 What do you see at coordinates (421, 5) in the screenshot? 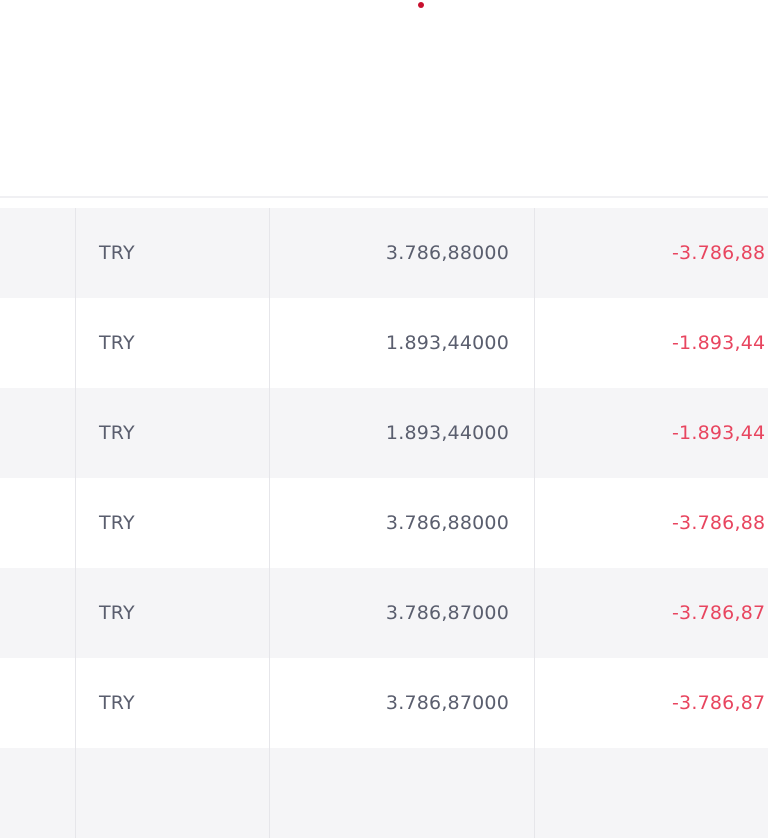
I see `indicator-dot` at bounding box center [421, 5].